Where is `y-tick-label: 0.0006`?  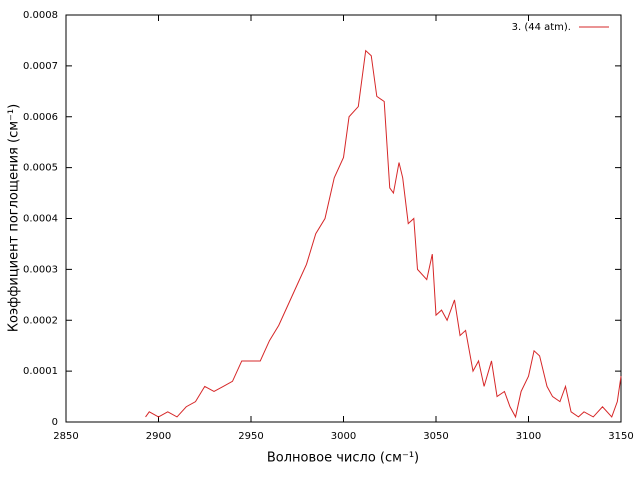
y-tick-label: 0.0006 is located at coordinates (40, 117).